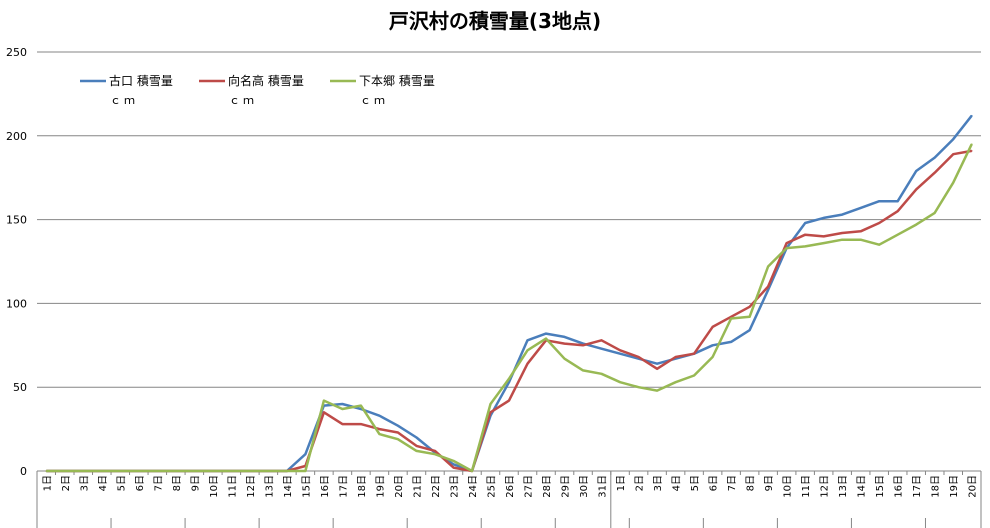 The width and height of the screenshot is (990, 528). I want to click on x-tick-label: 14日, so click(862, 486).